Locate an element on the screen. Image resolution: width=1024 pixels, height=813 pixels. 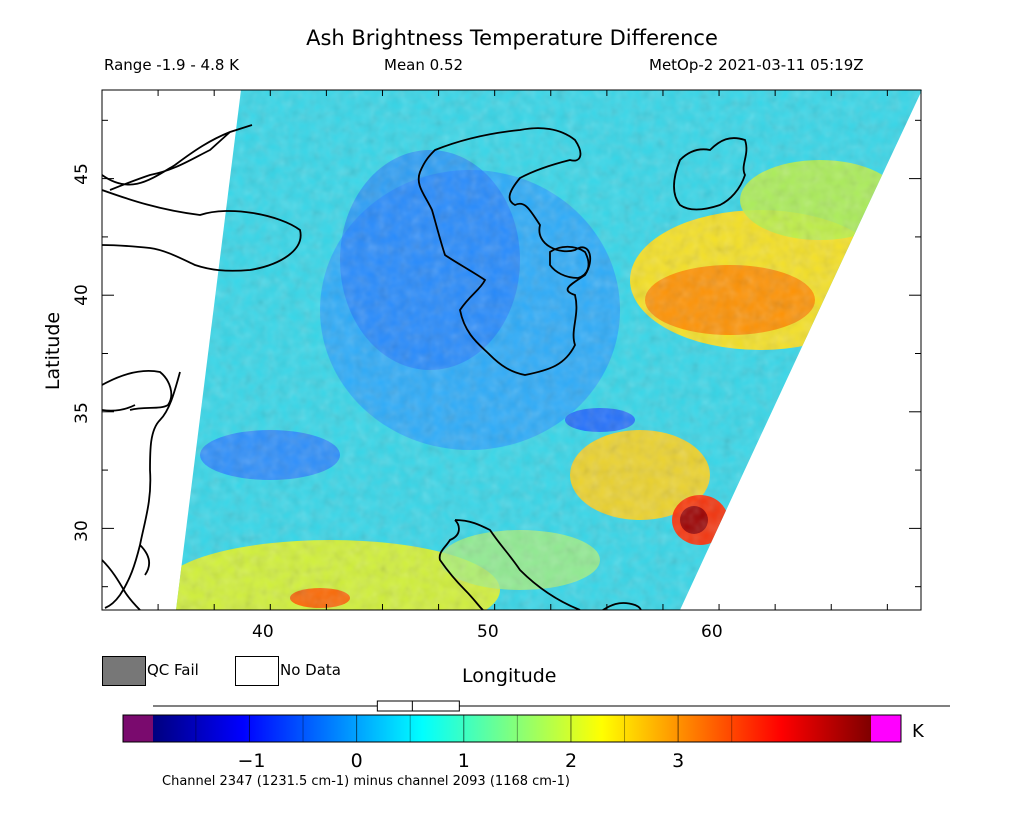
colorbar-tick-label: −1 is located at coordinates (251, 761).